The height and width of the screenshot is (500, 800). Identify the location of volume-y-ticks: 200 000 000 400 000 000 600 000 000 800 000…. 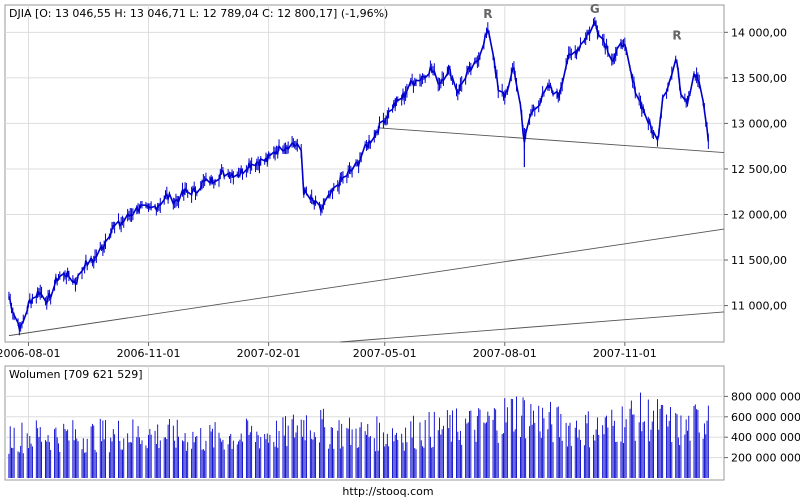
(762, 427).